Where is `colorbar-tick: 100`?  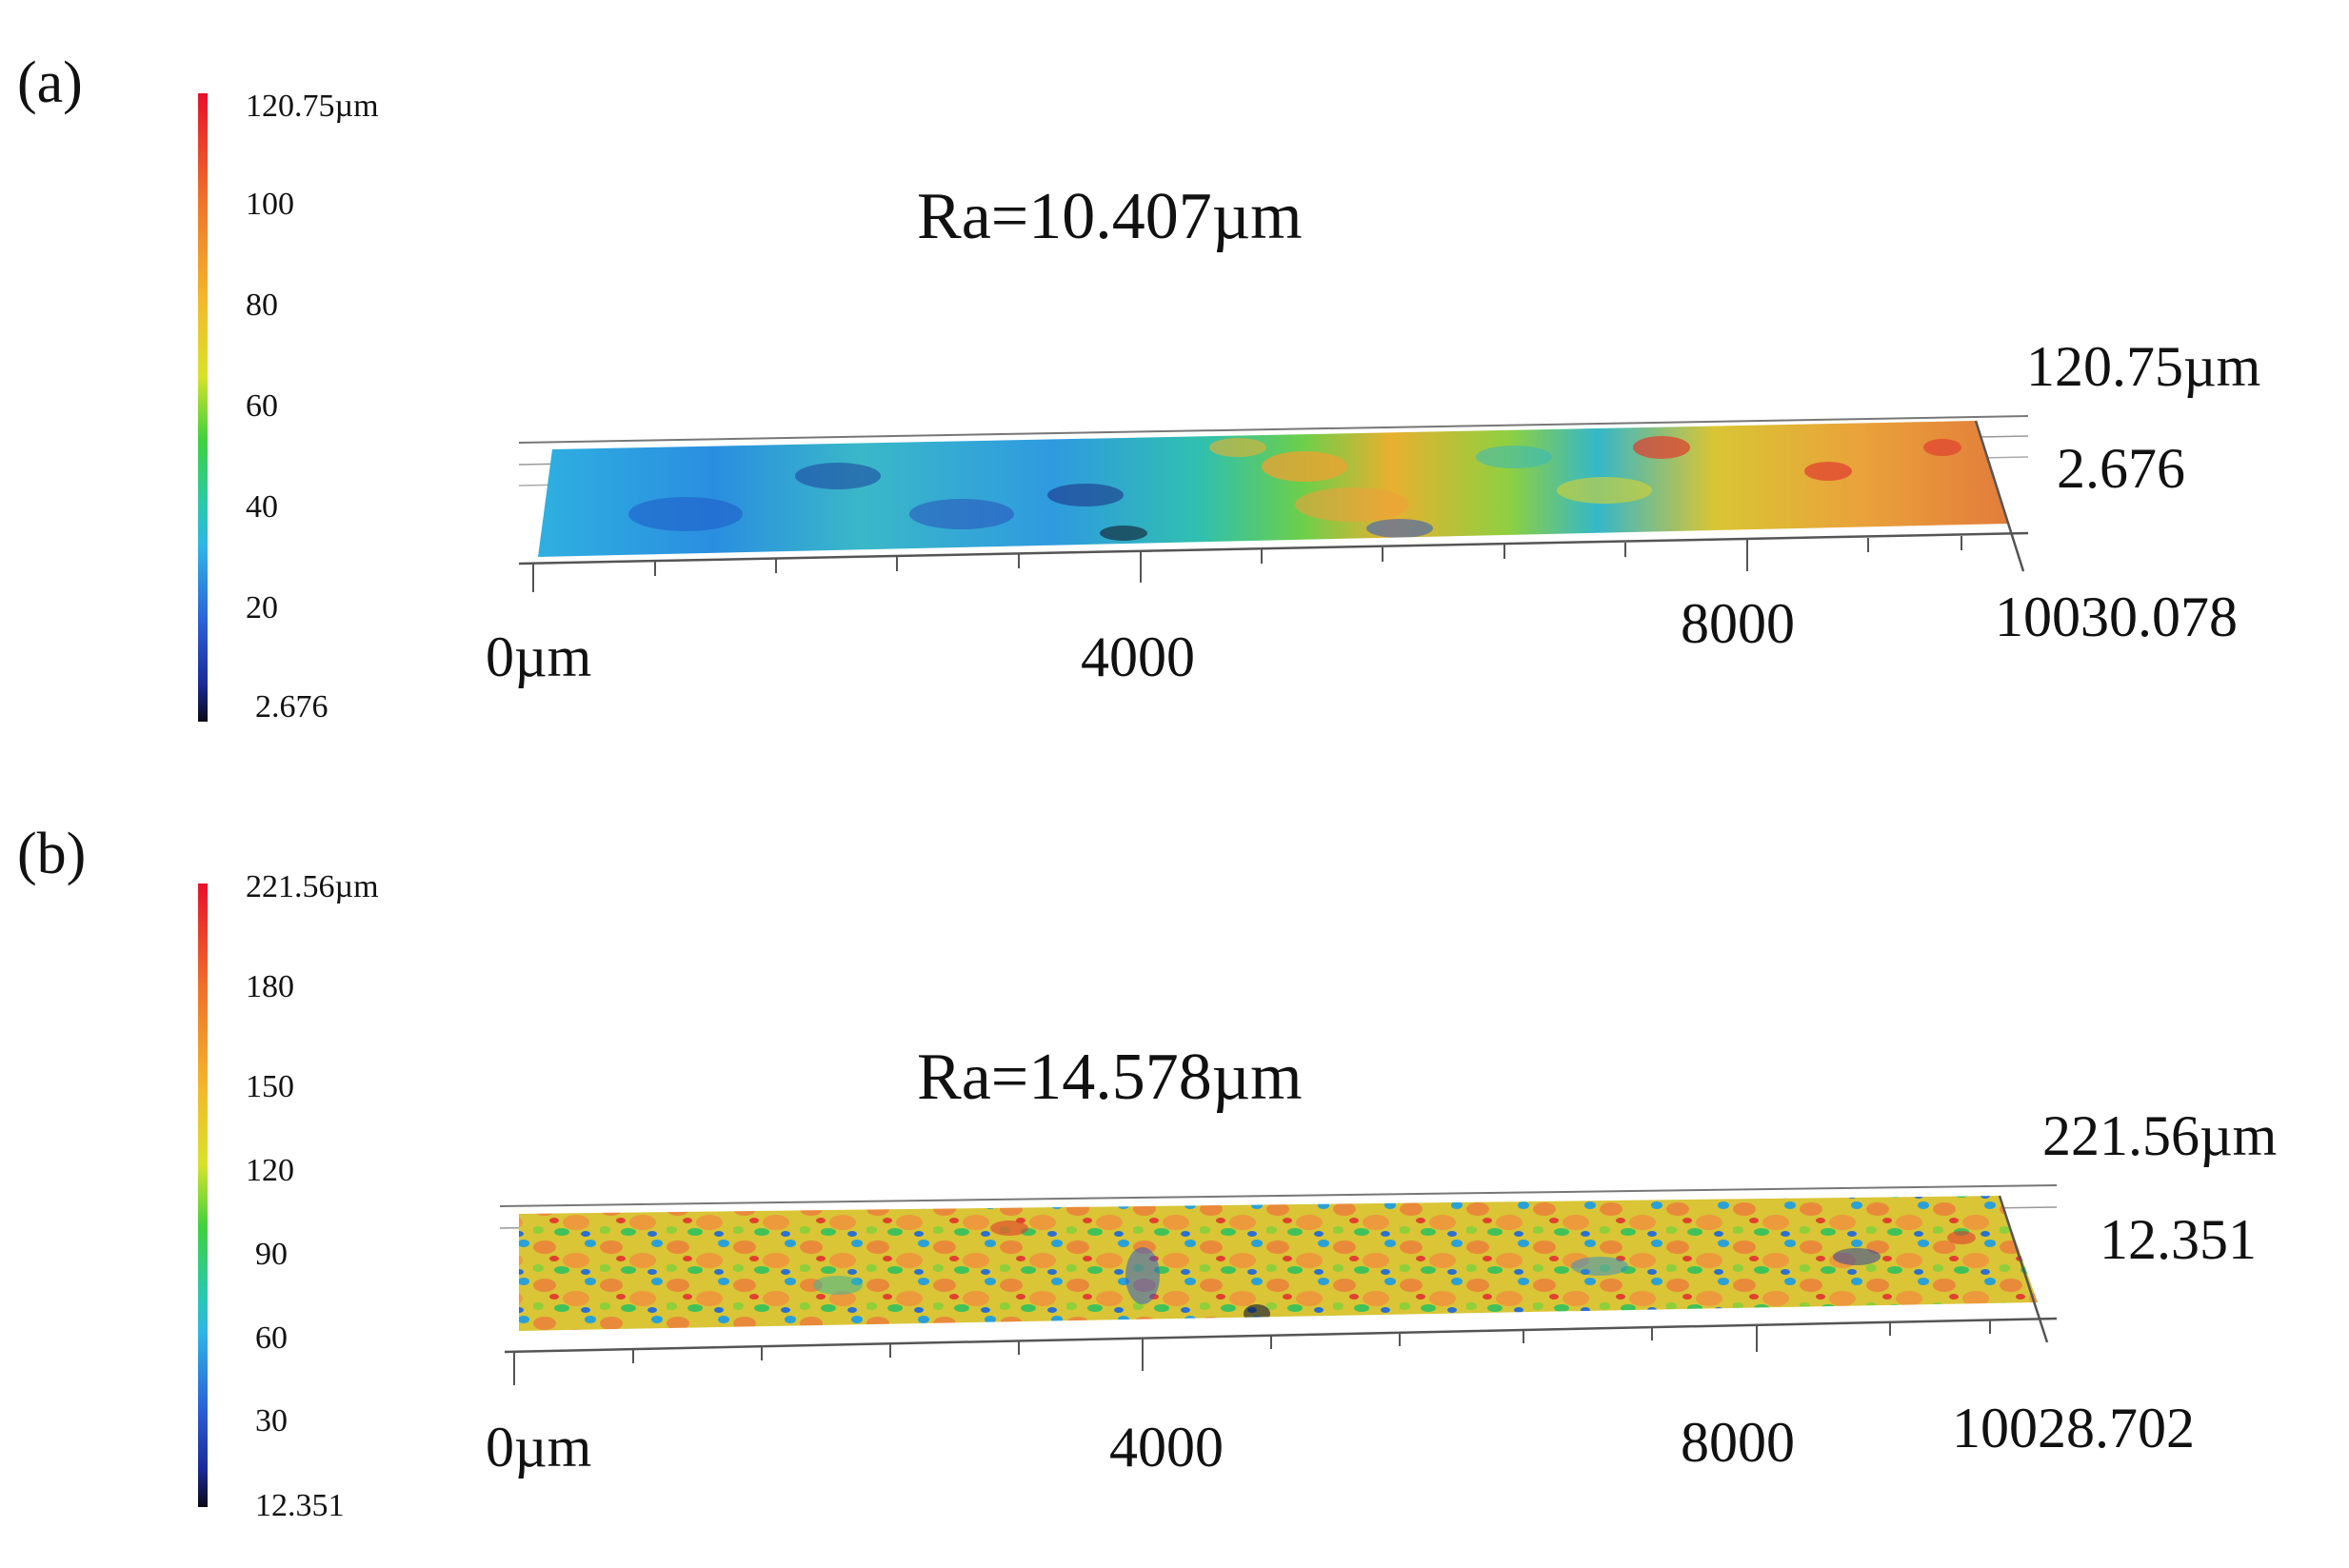 colorbar-tick: 100 is located at coordinates (270, 205).